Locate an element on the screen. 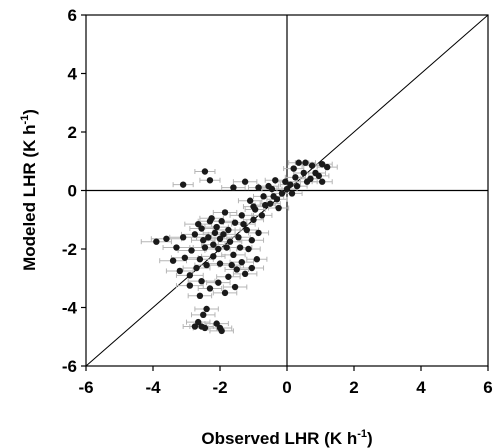 The height and width of the screenshot is (448, 499). y-tick-label: 4 is located at coordinates (73, 74).